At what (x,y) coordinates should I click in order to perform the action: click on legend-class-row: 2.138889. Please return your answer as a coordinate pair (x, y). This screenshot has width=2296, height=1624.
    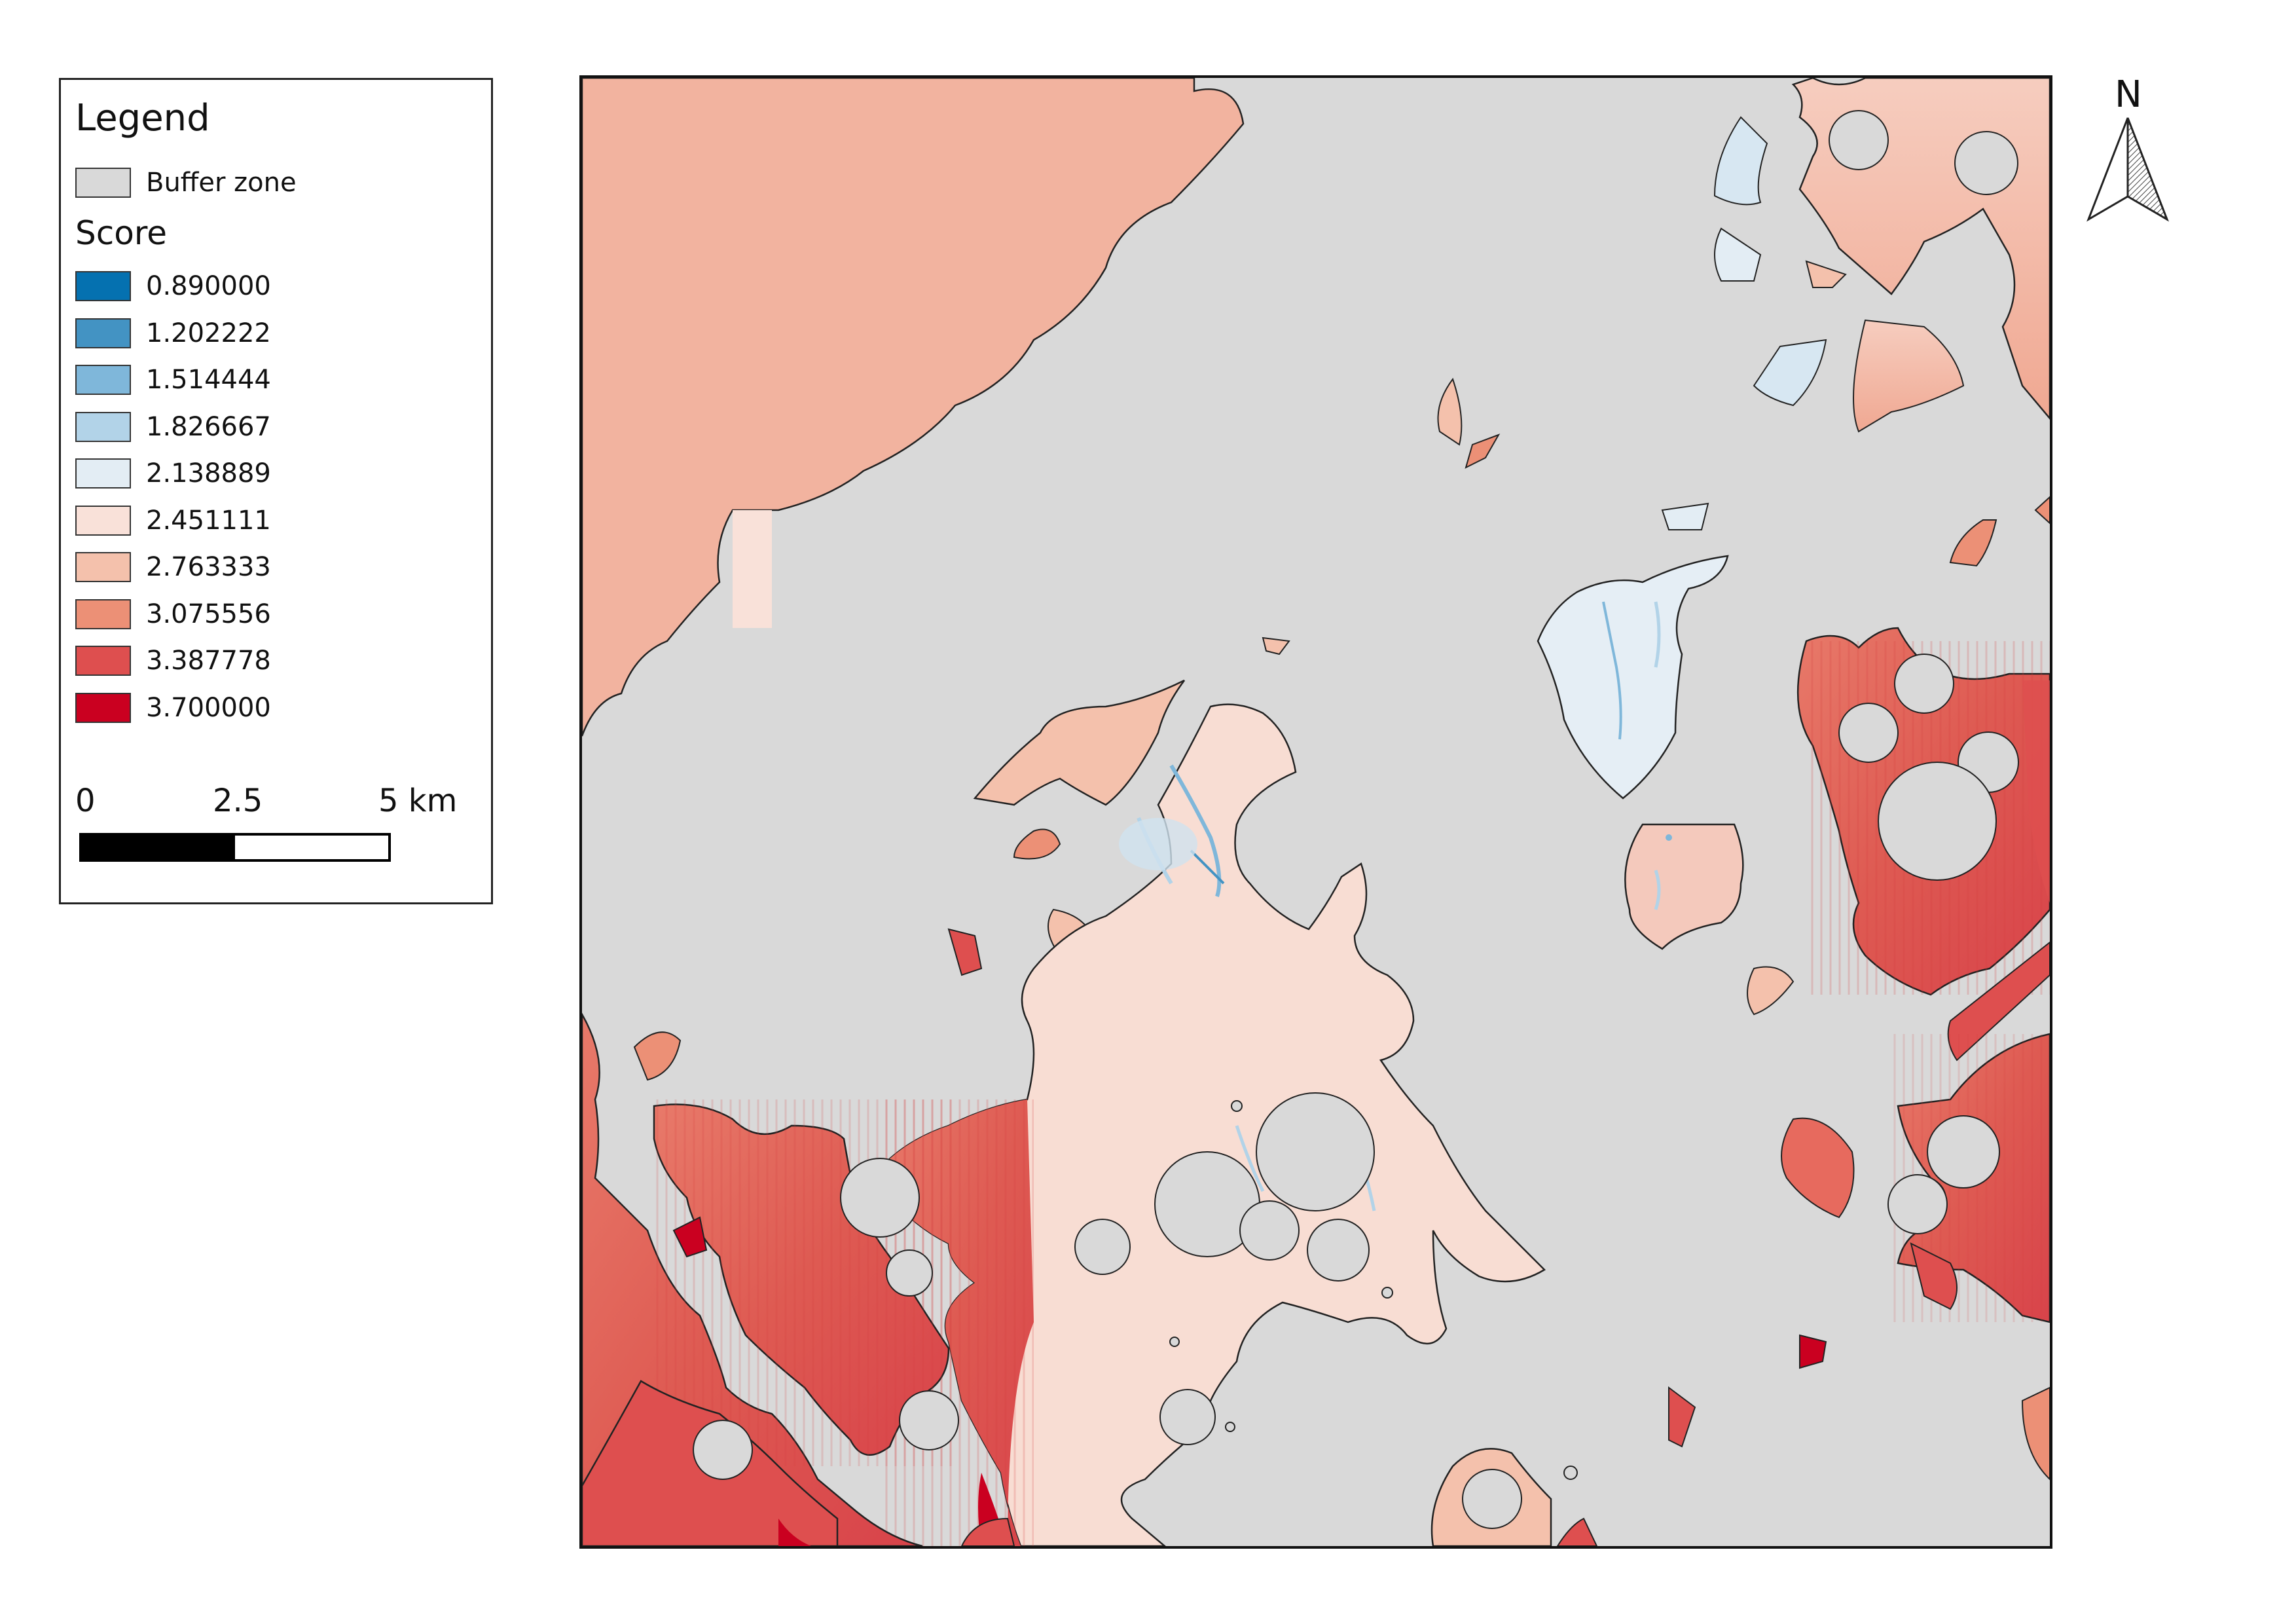
    Looking at the image, I should click on (173, 473).